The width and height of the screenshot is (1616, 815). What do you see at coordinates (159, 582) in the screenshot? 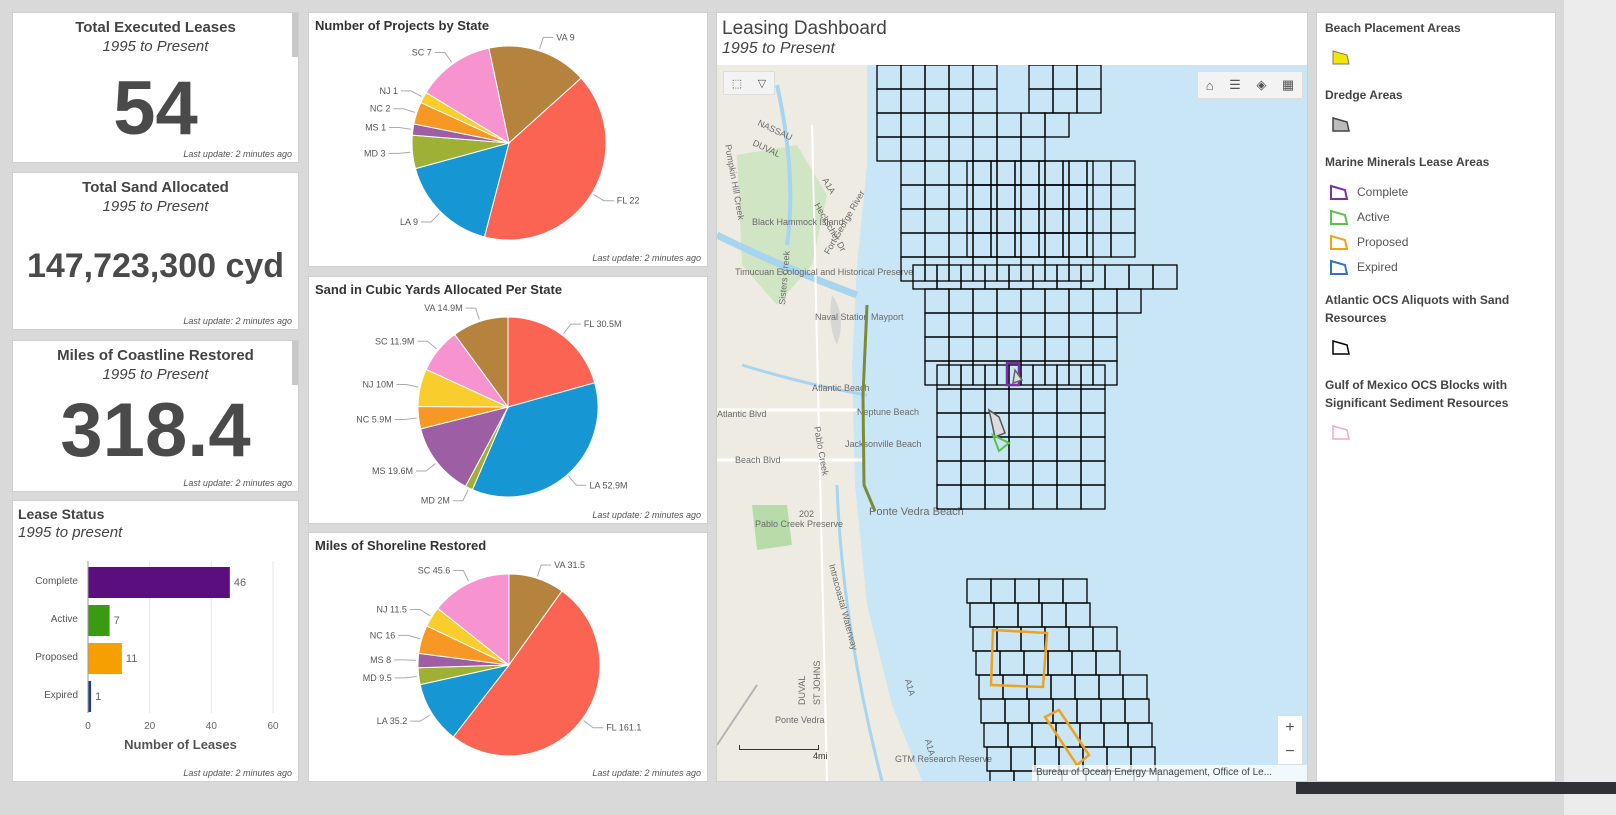
I see `bar-complete` at bounding box center [159, 582].